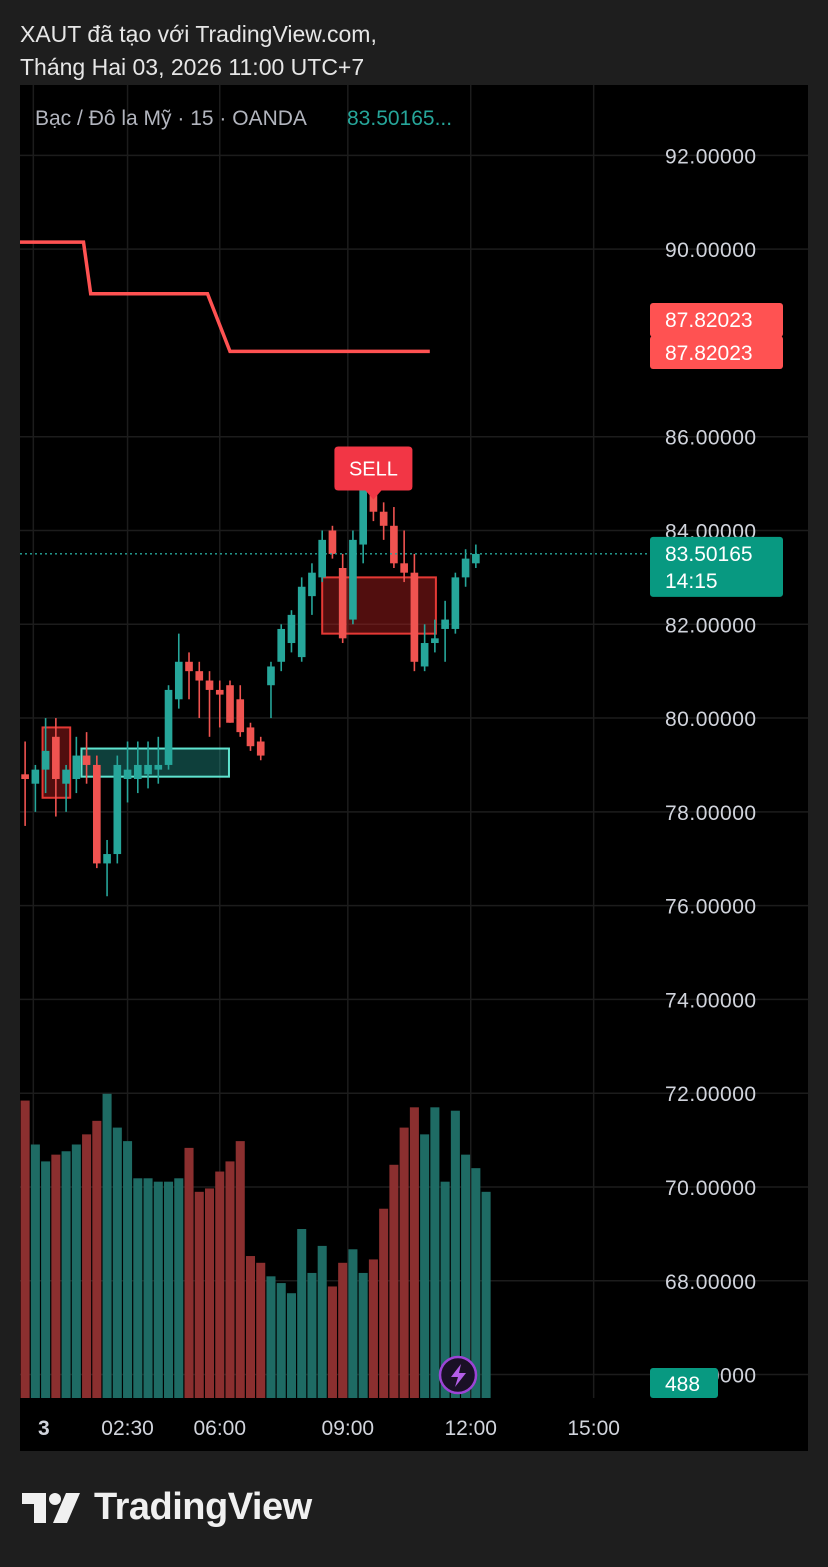  Describe the element at coordinates (593, 1428) in the screenshot. I see `time-axis-label: 15:00` at that location.